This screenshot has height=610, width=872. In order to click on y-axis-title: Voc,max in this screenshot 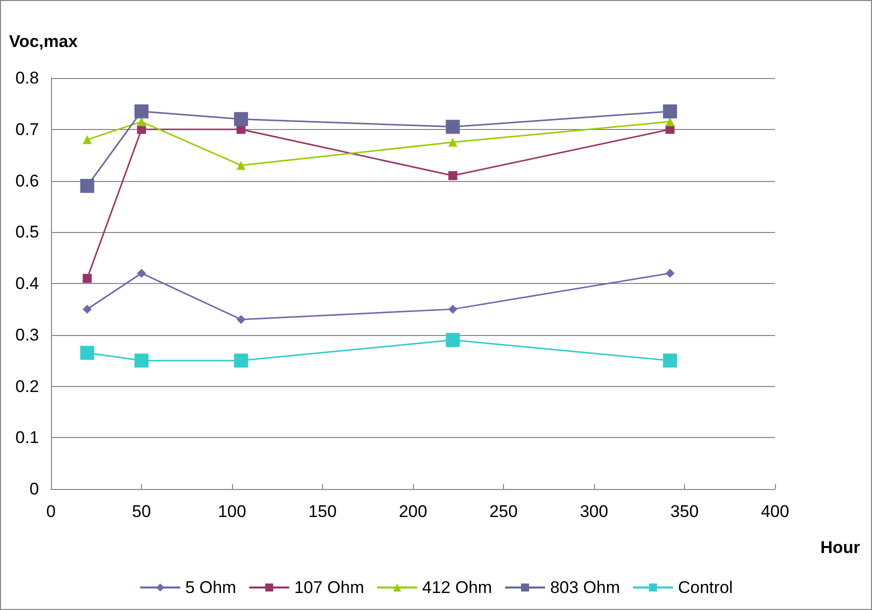, I will do `click(43, 41)`.